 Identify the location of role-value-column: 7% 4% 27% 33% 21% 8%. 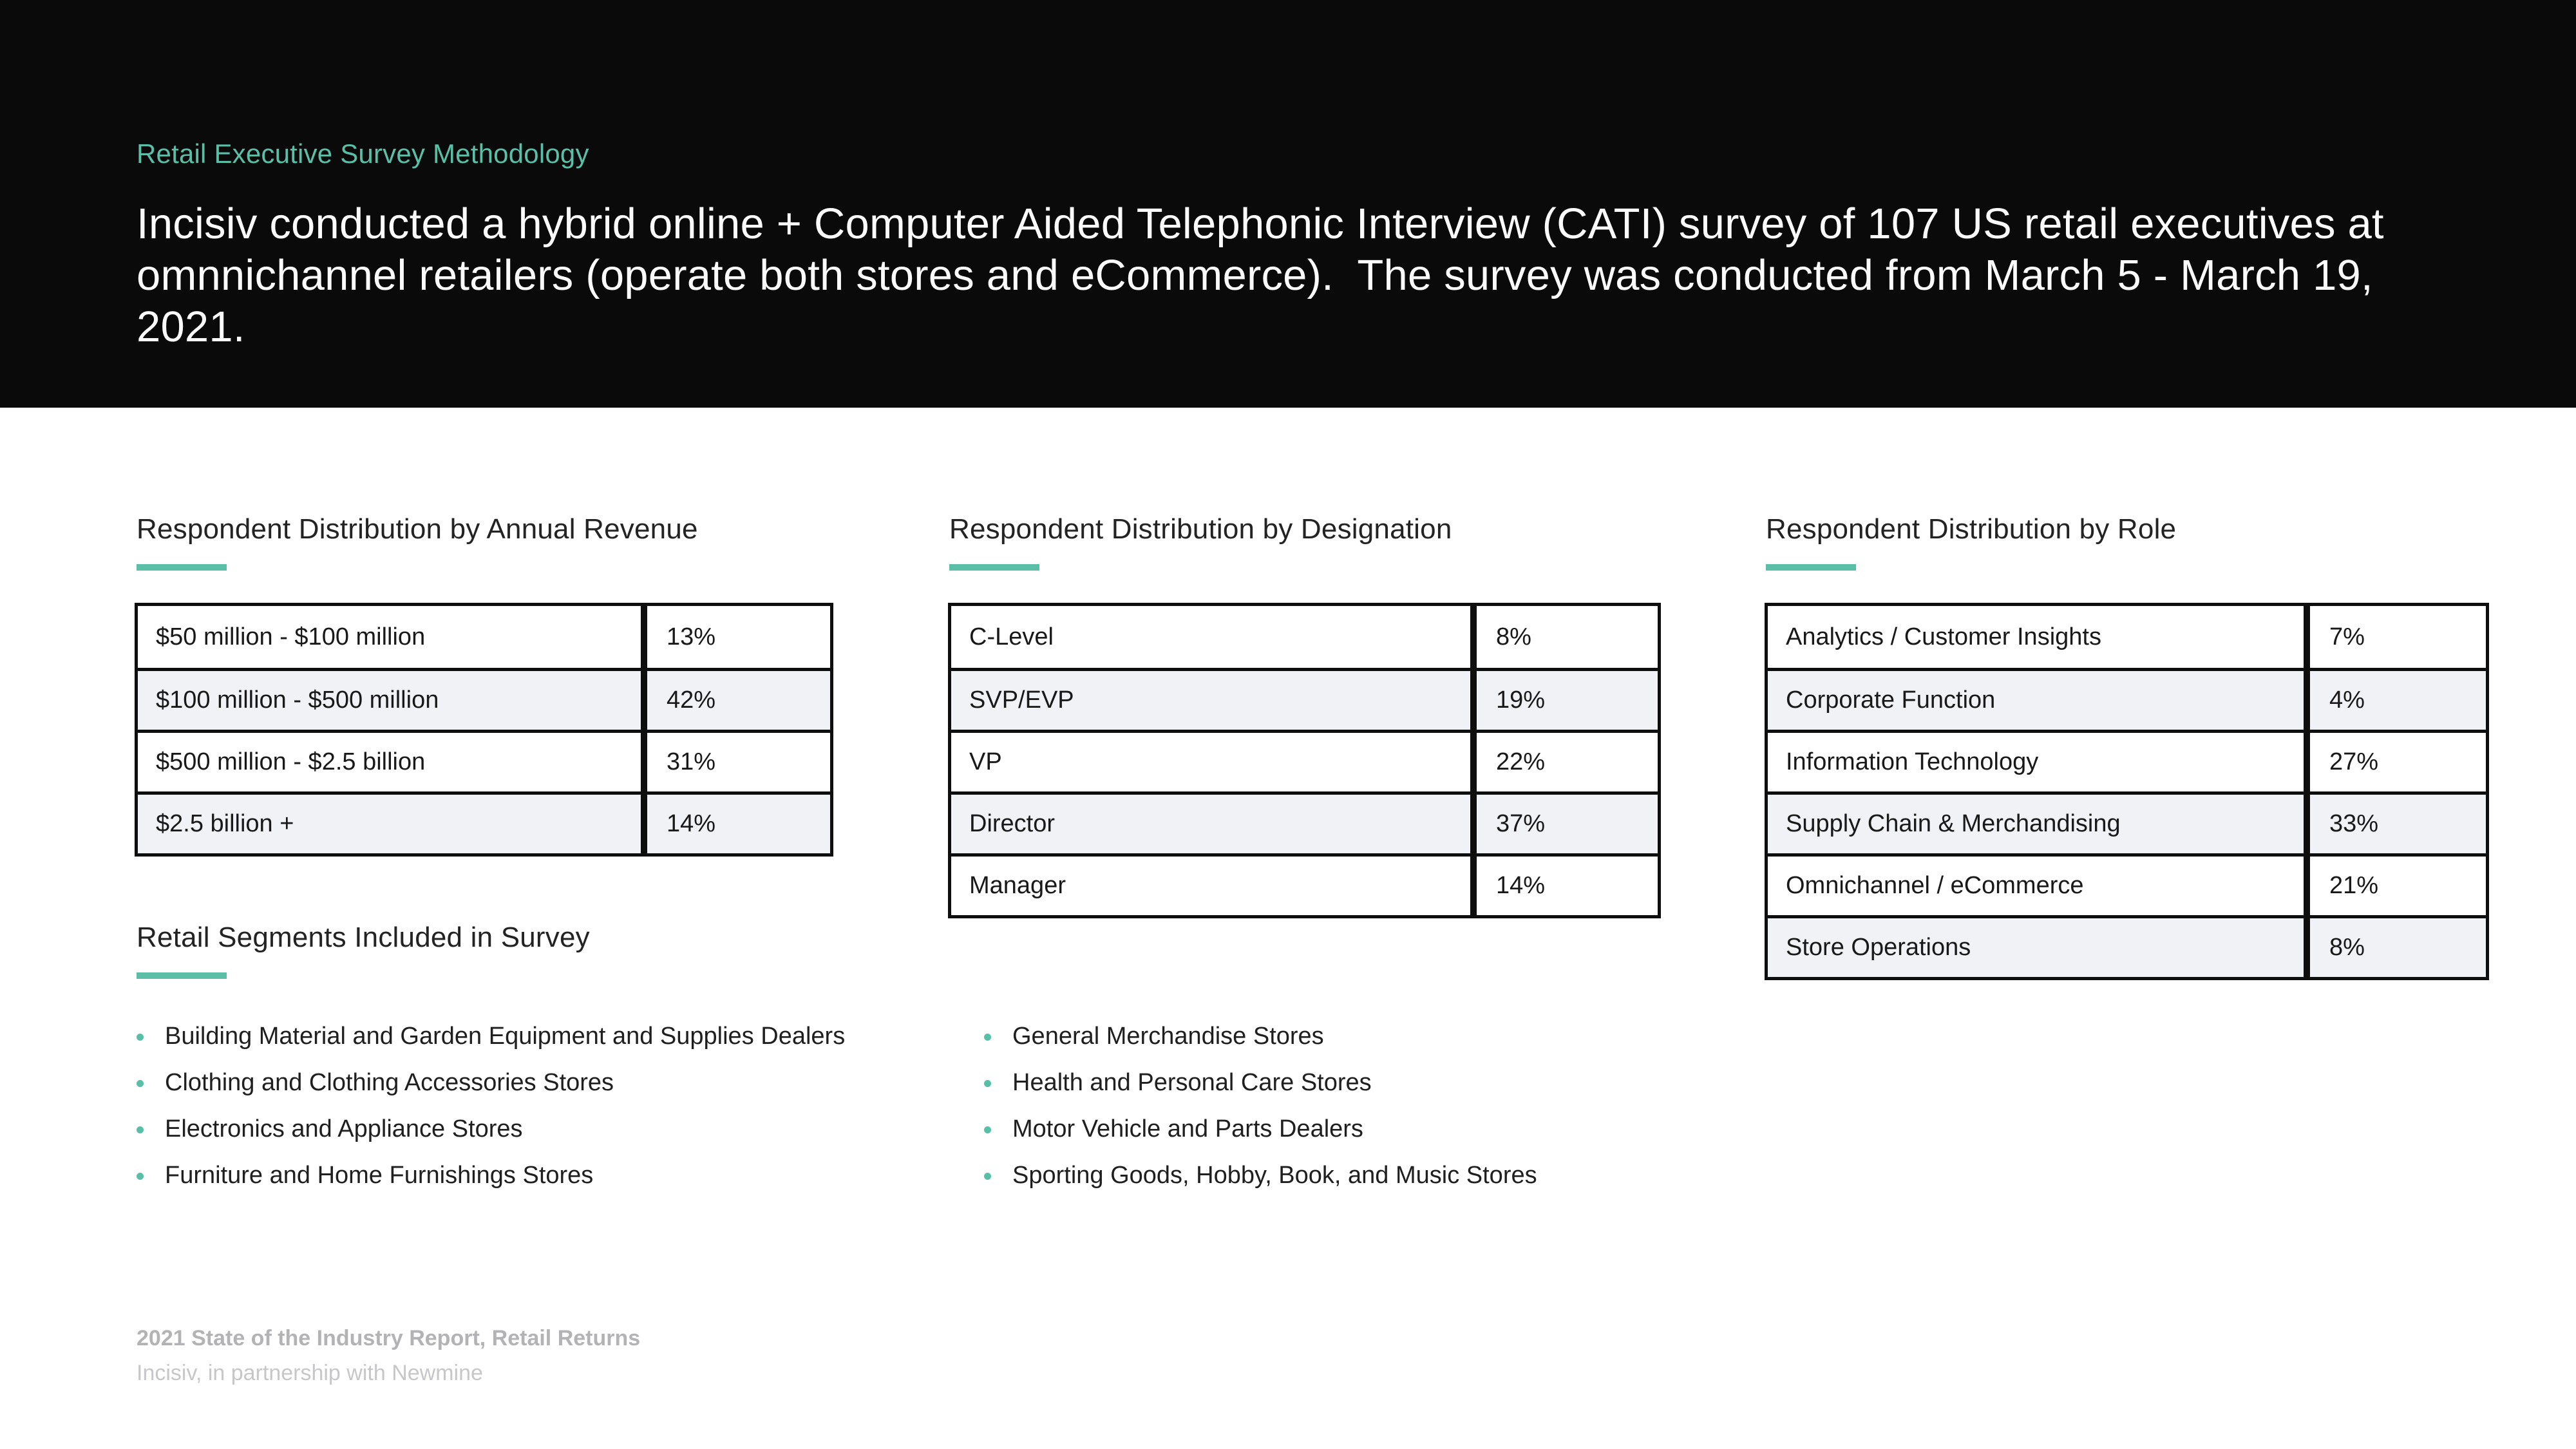
(2398, 791).